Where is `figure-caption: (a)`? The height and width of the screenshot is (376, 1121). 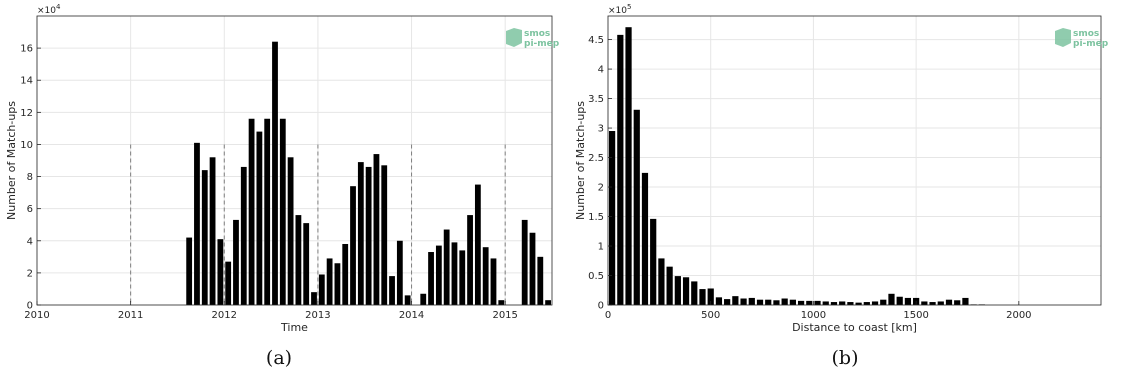 figure-caption: (a) is located at coordinates (279, 358).